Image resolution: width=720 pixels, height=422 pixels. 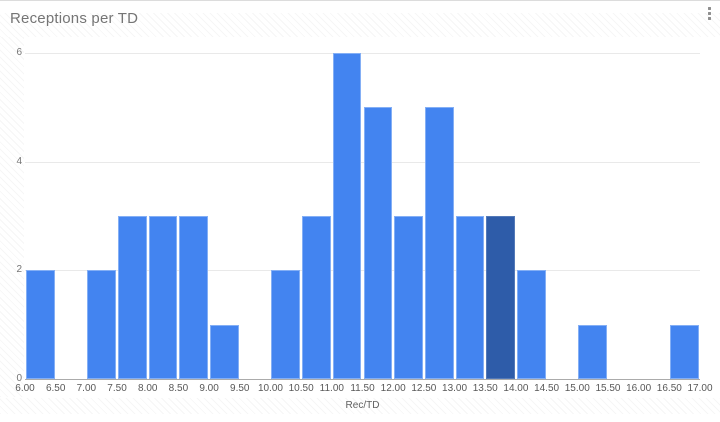 I want to click on y-tick-label: 0, so click(x=19, y=378).